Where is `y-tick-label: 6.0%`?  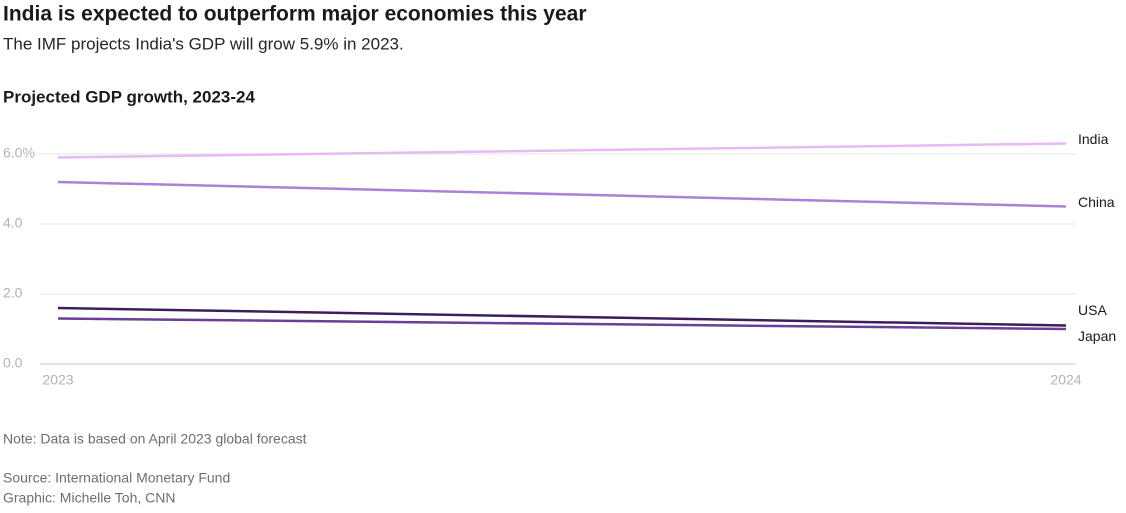
y-tick-label: 6.0% is located at coordinates (19, 153).